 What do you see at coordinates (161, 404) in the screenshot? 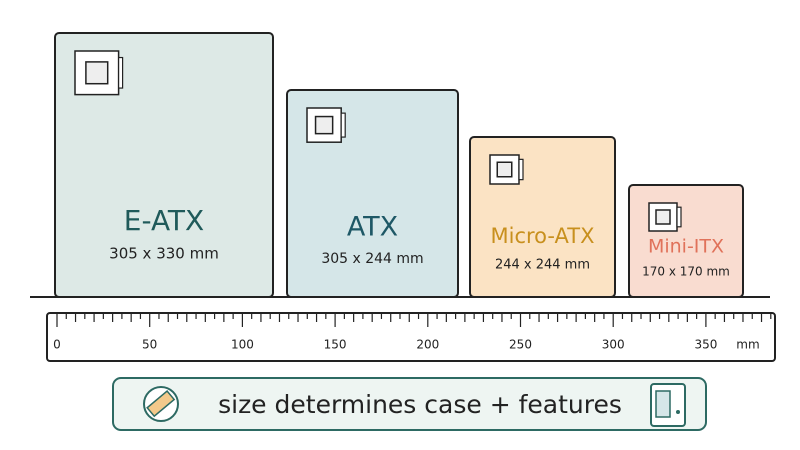
I see `ruler-icon` at bounding box center [161, 404].